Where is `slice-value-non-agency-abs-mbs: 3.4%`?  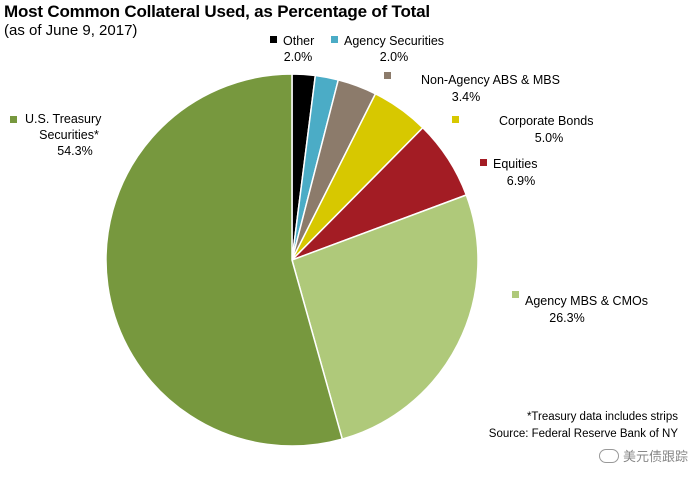
slice-value-non-agency-abs-mbs: 3.4% is located at coordinates (466, 97).